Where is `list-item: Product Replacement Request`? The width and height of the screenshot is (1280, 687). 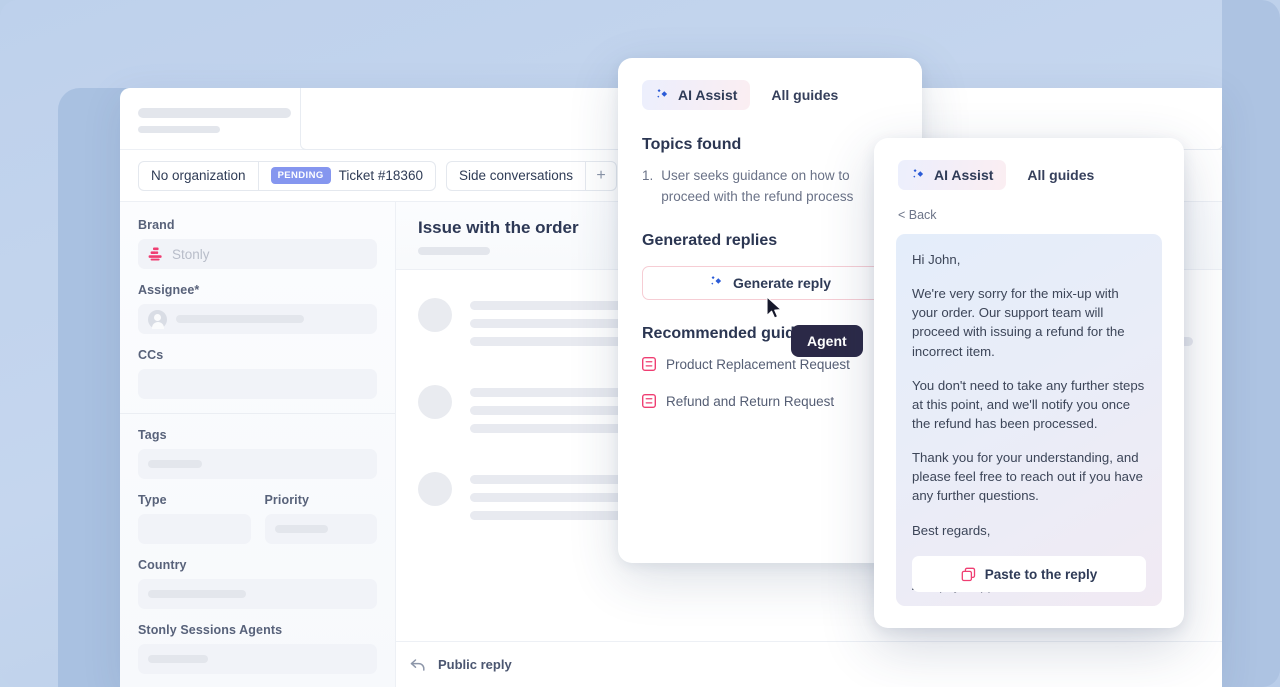 list-item: Product Replacement Request is located at coordinates (770, 364).